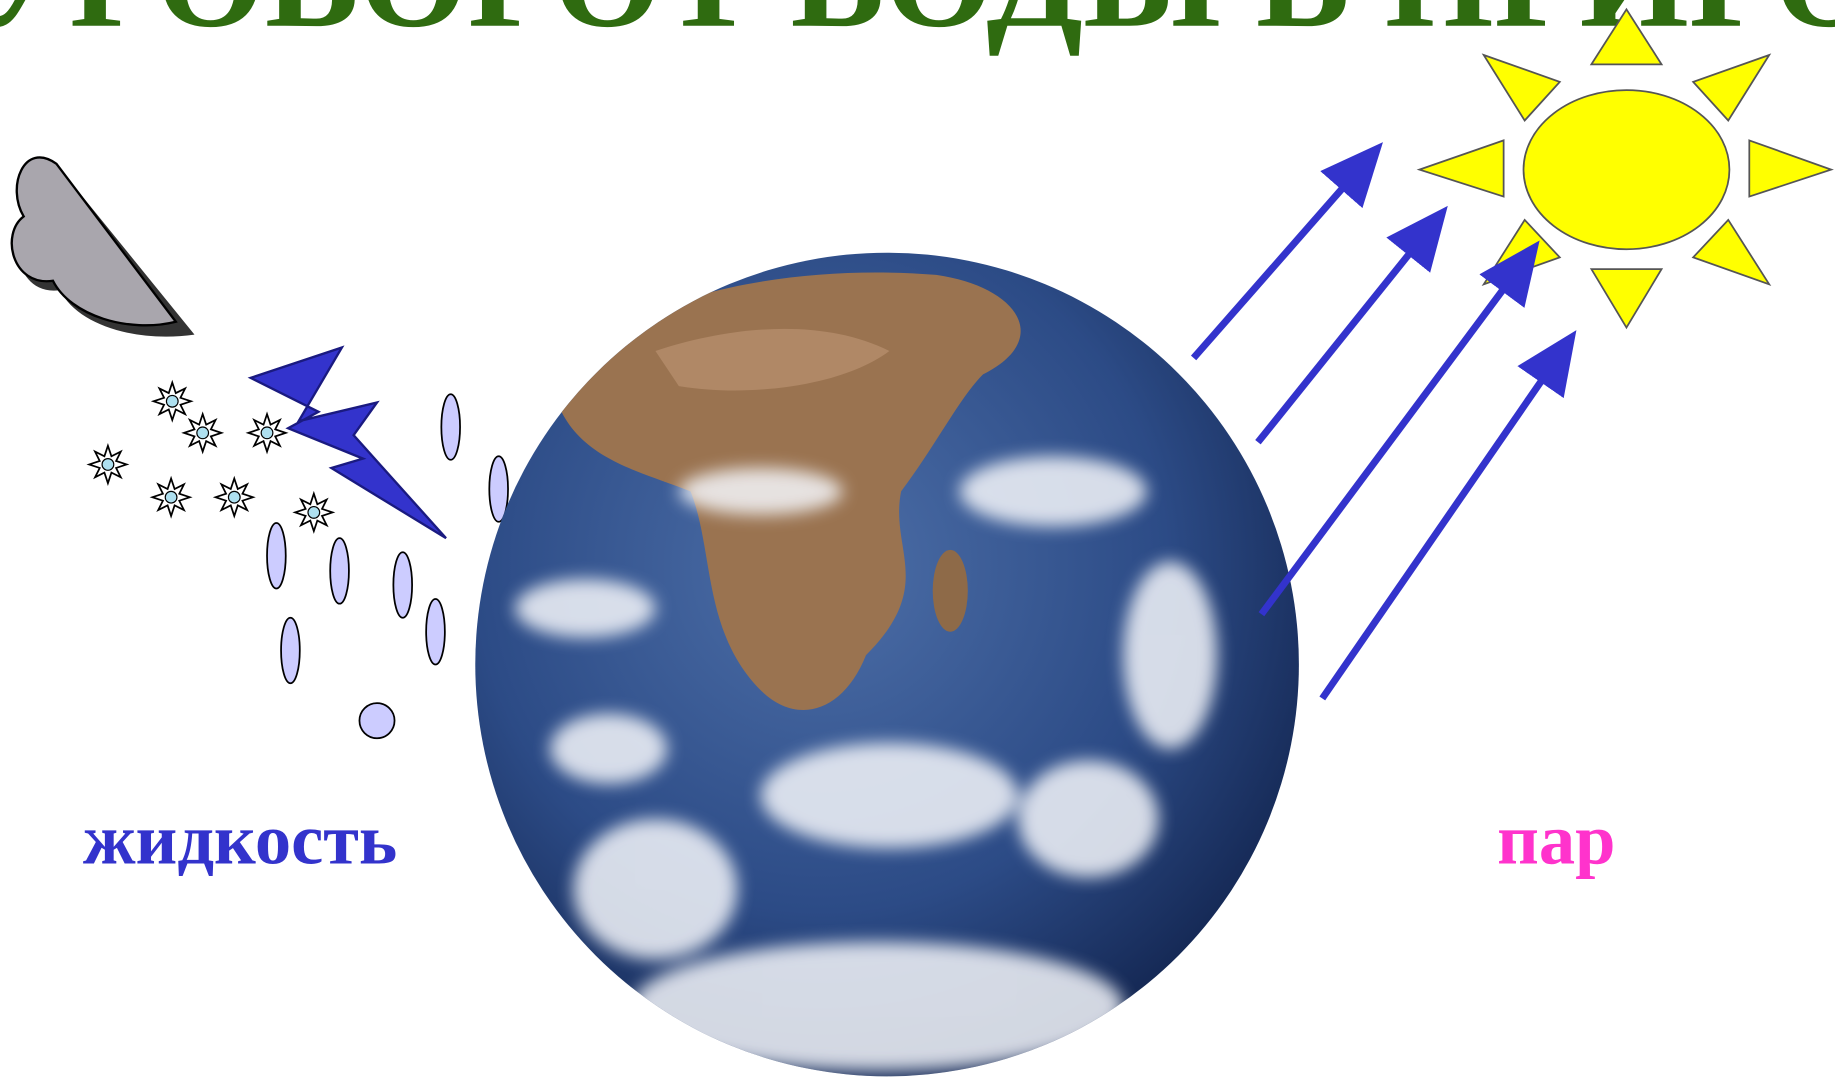 The image size is (1835, 1081). Describe the element at coordinates (1383, 421) in the screenshot. I see `heat-arrows` at that location.